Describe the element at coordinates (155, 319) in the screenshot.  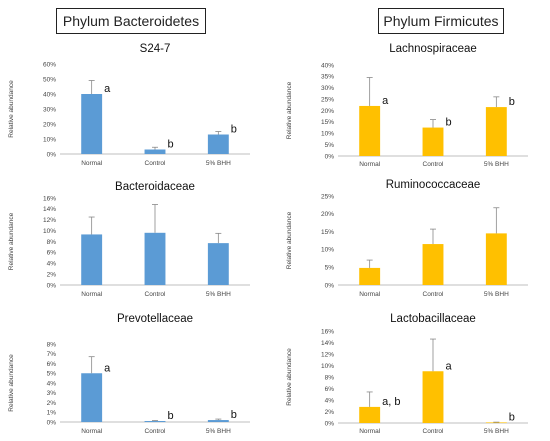
I see `chart-title: Prevotellaceae` at that location.